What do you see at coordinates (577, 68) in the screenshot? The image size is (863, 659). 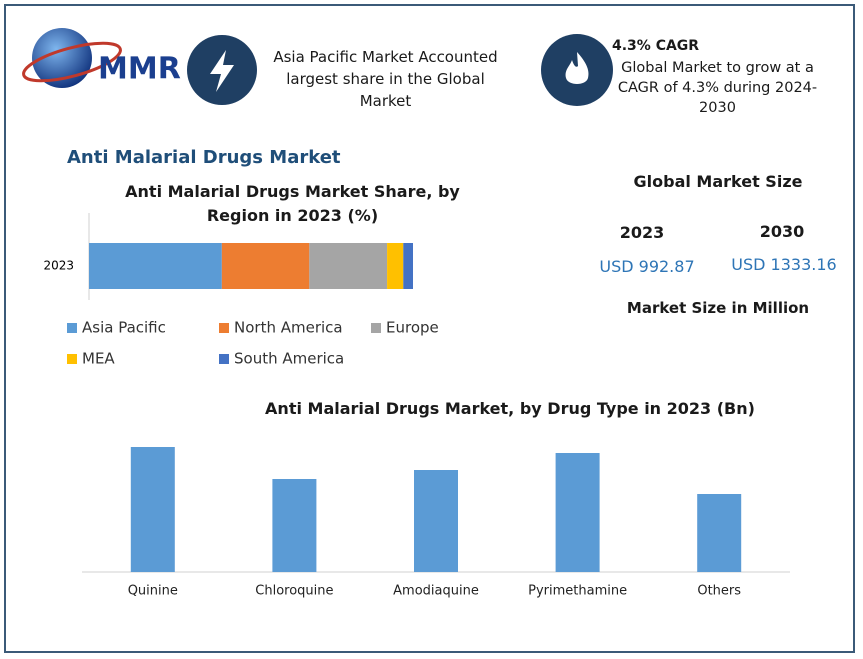 I see `flame-icon` at bounding box center [577, 68].